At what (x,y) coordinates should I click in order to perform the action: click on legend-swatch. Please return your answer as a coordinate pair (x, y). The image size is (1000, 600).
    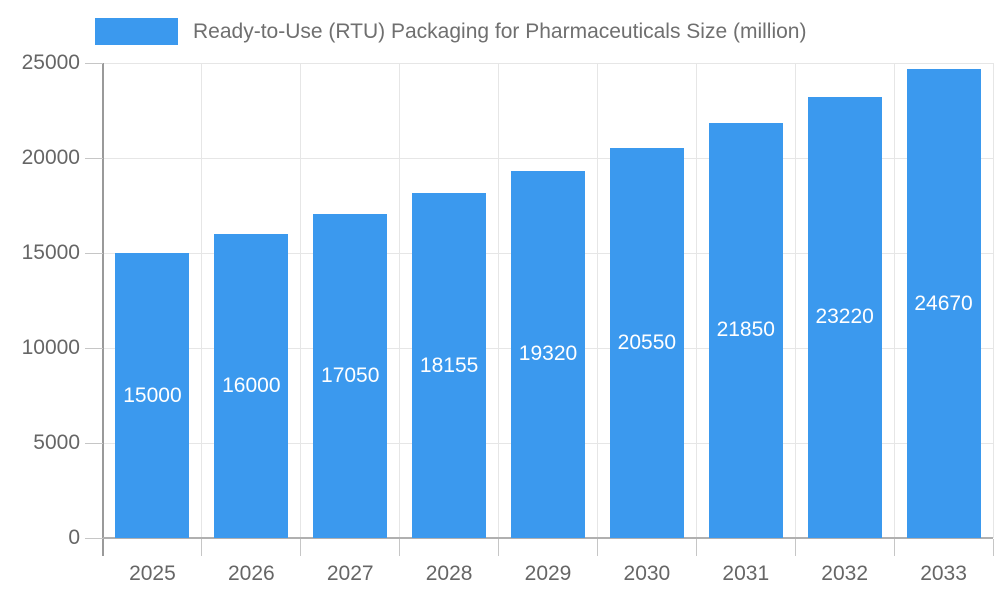
    Looking at the image, I should click on (136, 31).